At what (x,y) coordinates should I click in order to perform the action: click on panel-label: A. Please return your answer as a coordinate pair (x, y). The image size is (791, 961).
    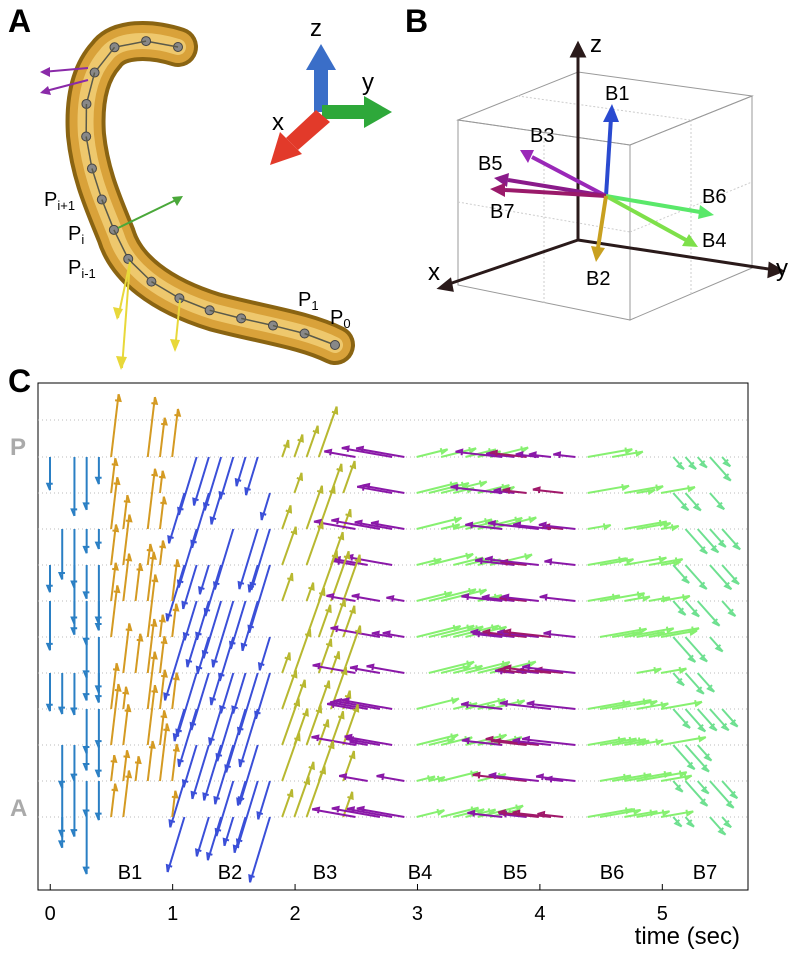
    Looking at the image, I should click on (19, 21).